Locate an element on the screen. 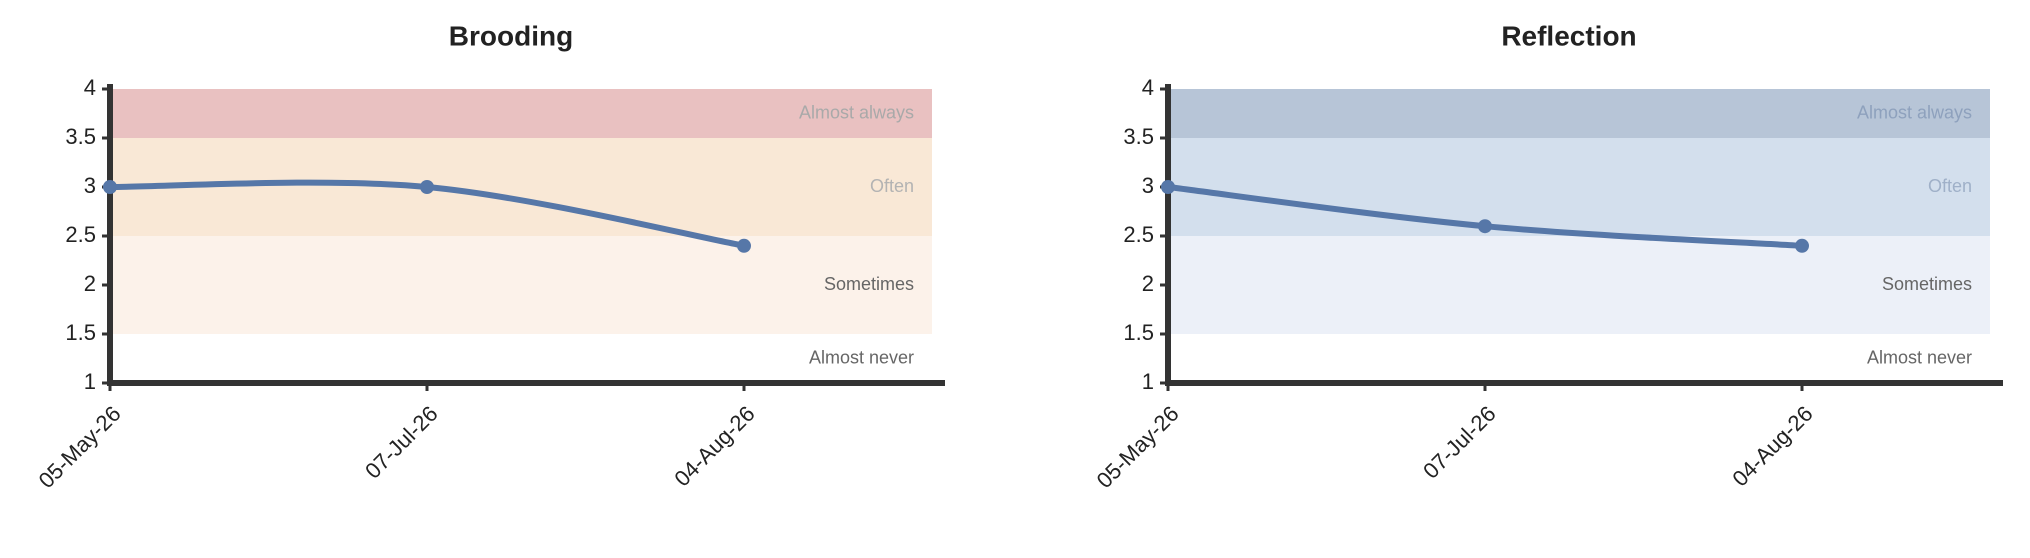 Image resolution: width=2030 pixels, height=558 pixels. chart-title: Reflection is located at coordinates (1568, 35).